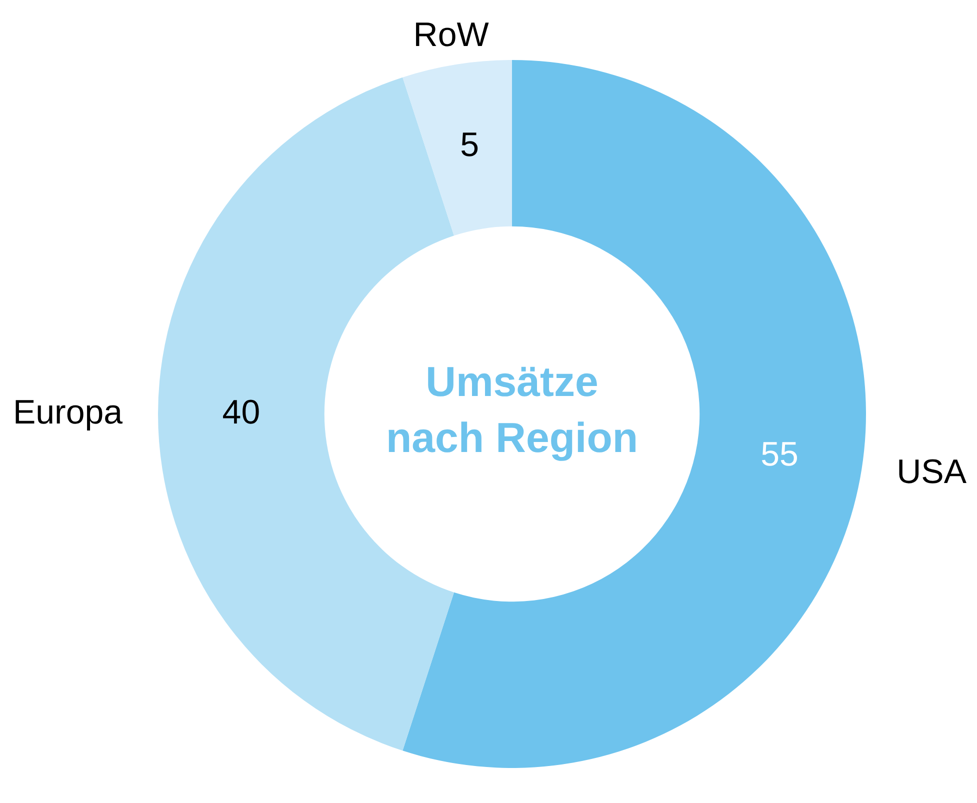  I want to click on data-label: 5, so click(470, 145).